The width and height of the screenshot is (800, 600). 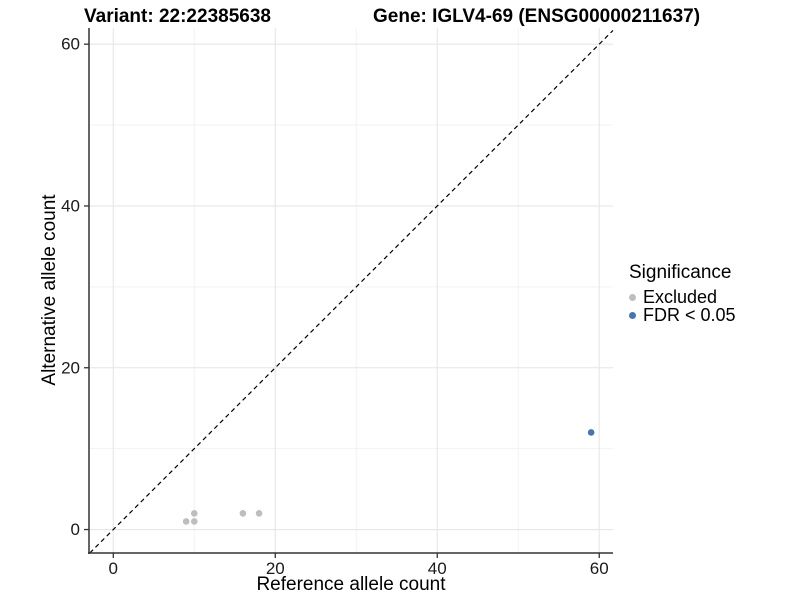 I want to click on x-tick-label: 40, so click(x=437, y=568).